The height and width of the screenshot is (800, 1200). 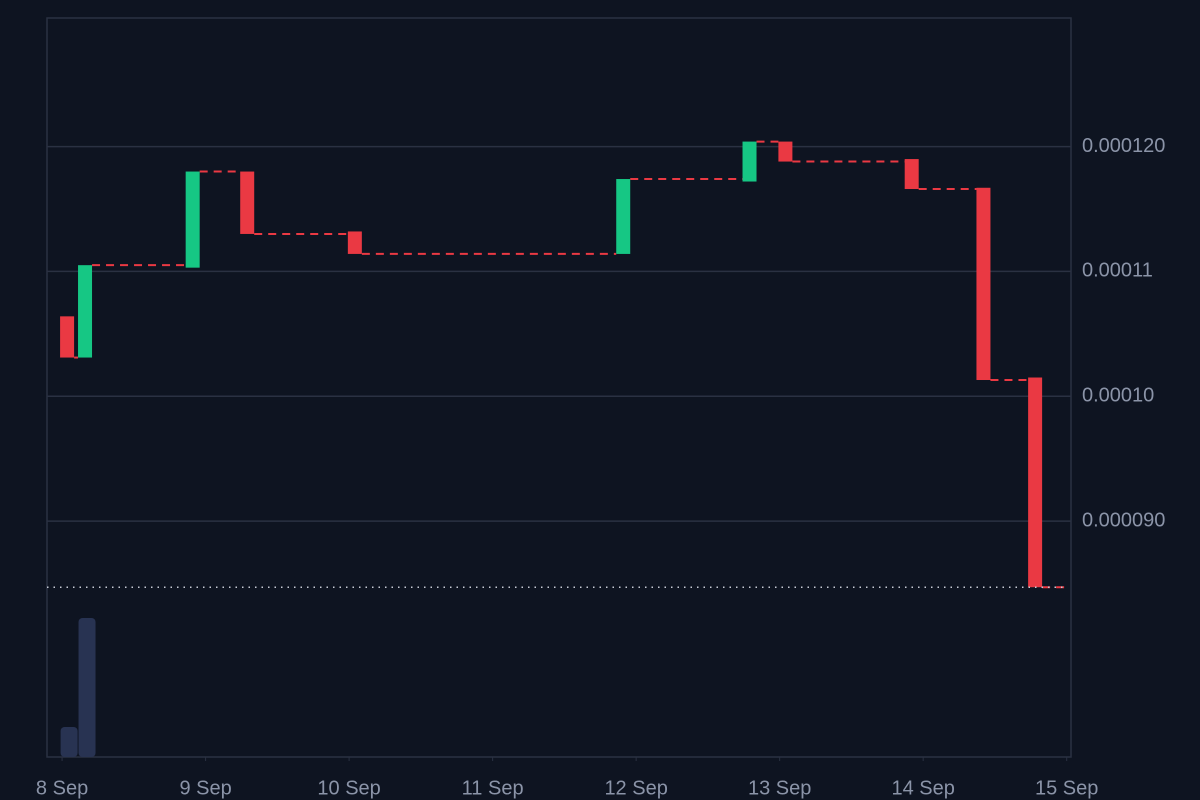 I want to click on x-tick-label: 14 Sep, so click(x=922, y=788).